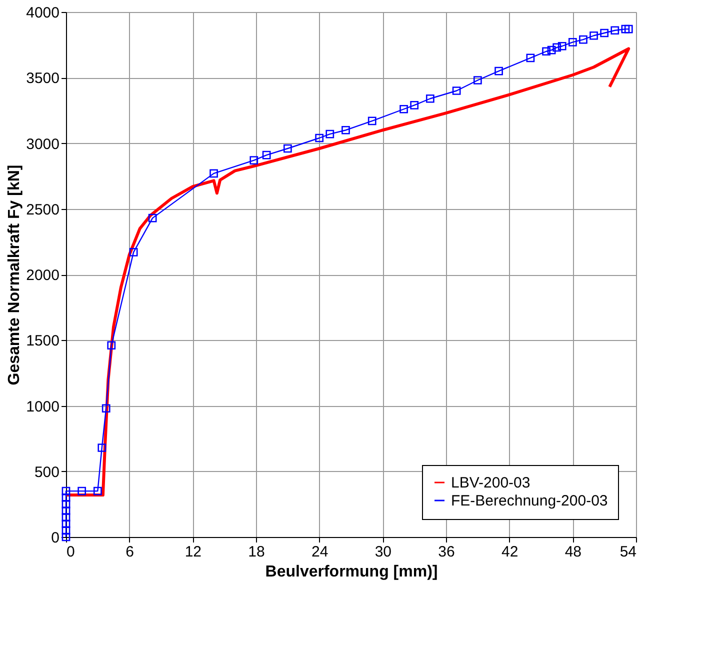  What do you see at coordinates (383, 552) in the screenshot?
I see `x-tick-label: 30` at bounding box center [383, 552].